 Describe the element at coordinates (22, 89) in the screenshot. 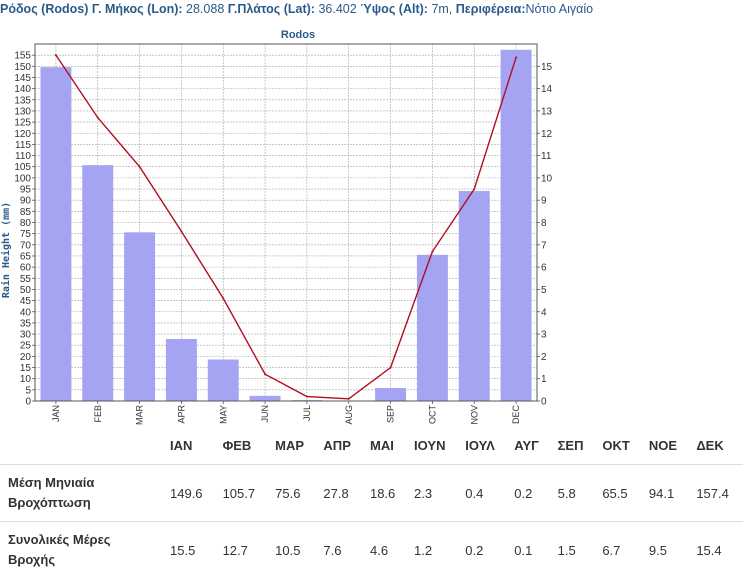

I see `left-tick-label: 140` at that location.